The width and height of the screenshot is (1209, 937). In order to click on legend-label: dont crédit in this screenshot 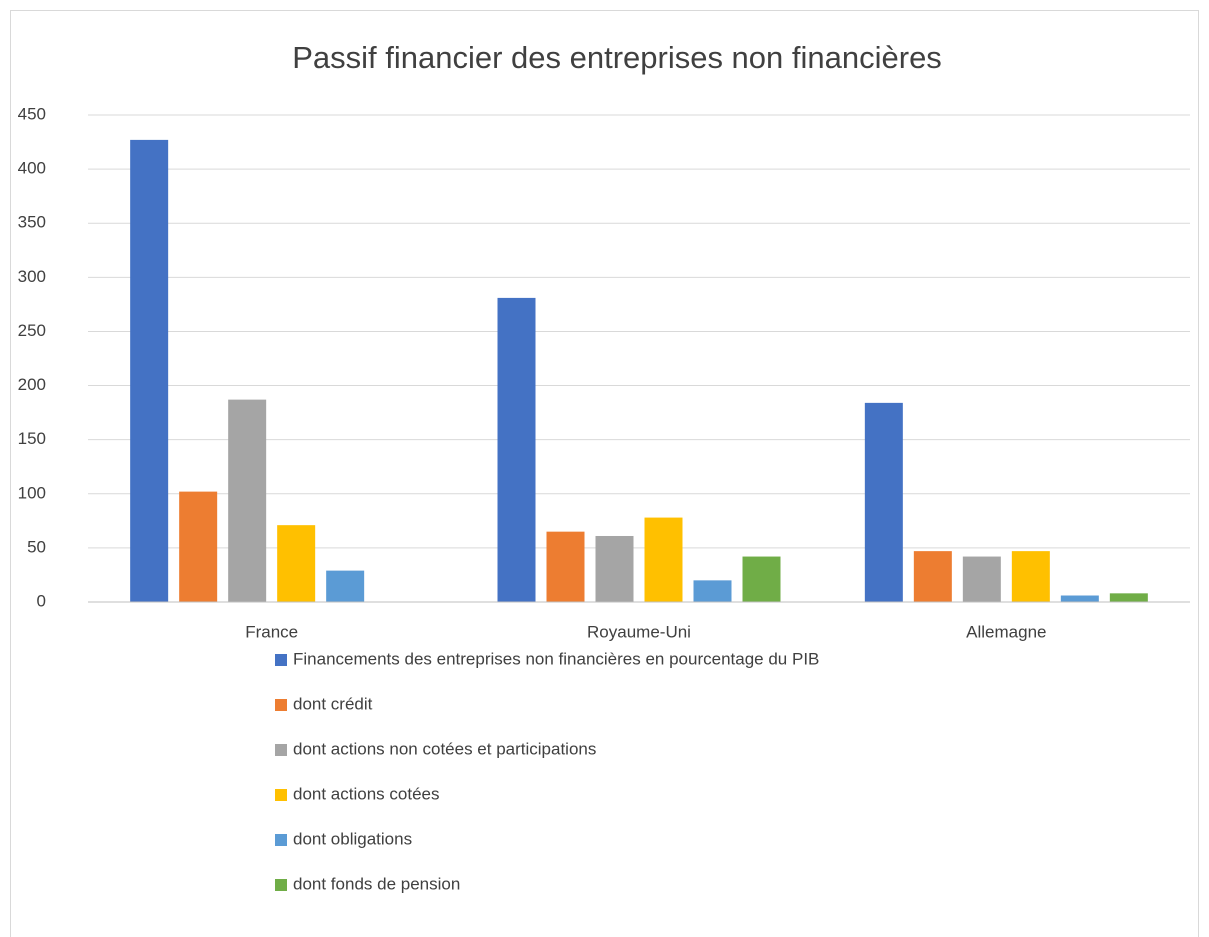, I will do `click(333, 703)`.